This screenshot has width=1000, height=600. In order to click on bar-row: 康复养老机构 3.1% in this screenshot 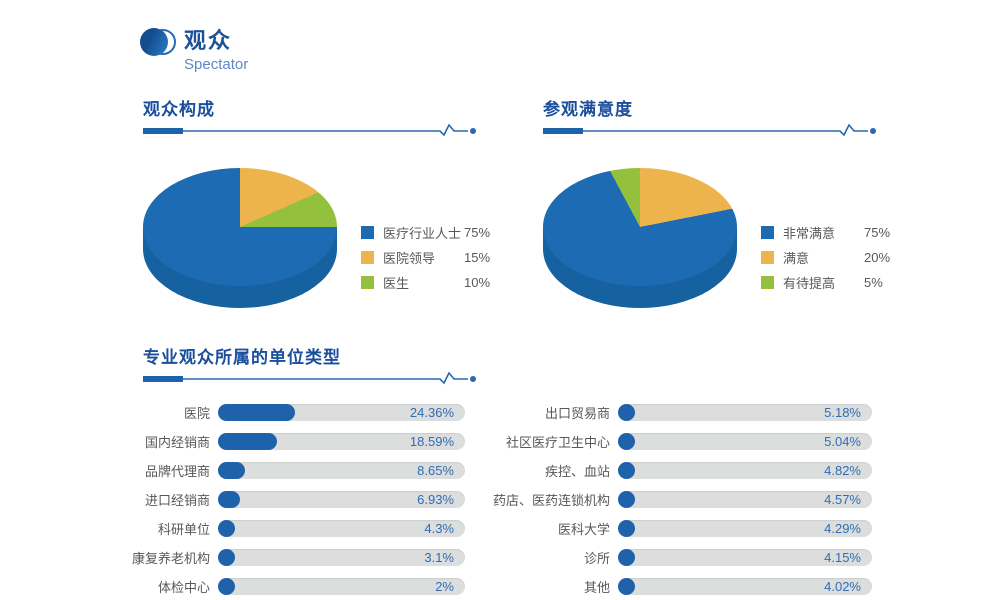, I will do `click(297, 557)`.